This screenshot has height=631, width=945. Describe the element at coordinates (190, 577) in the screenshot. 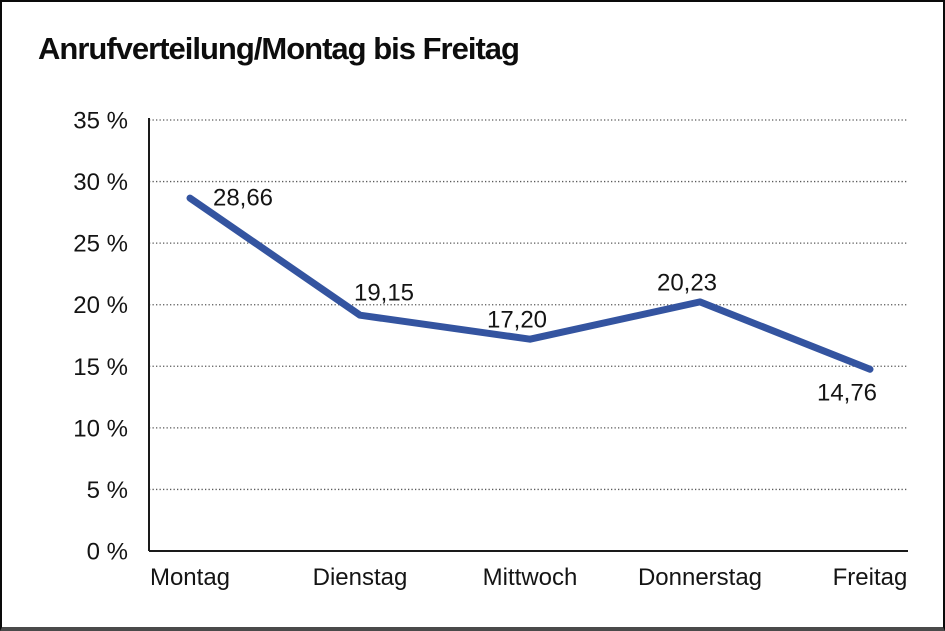

I see `x-tick-label: Montag` at that location.